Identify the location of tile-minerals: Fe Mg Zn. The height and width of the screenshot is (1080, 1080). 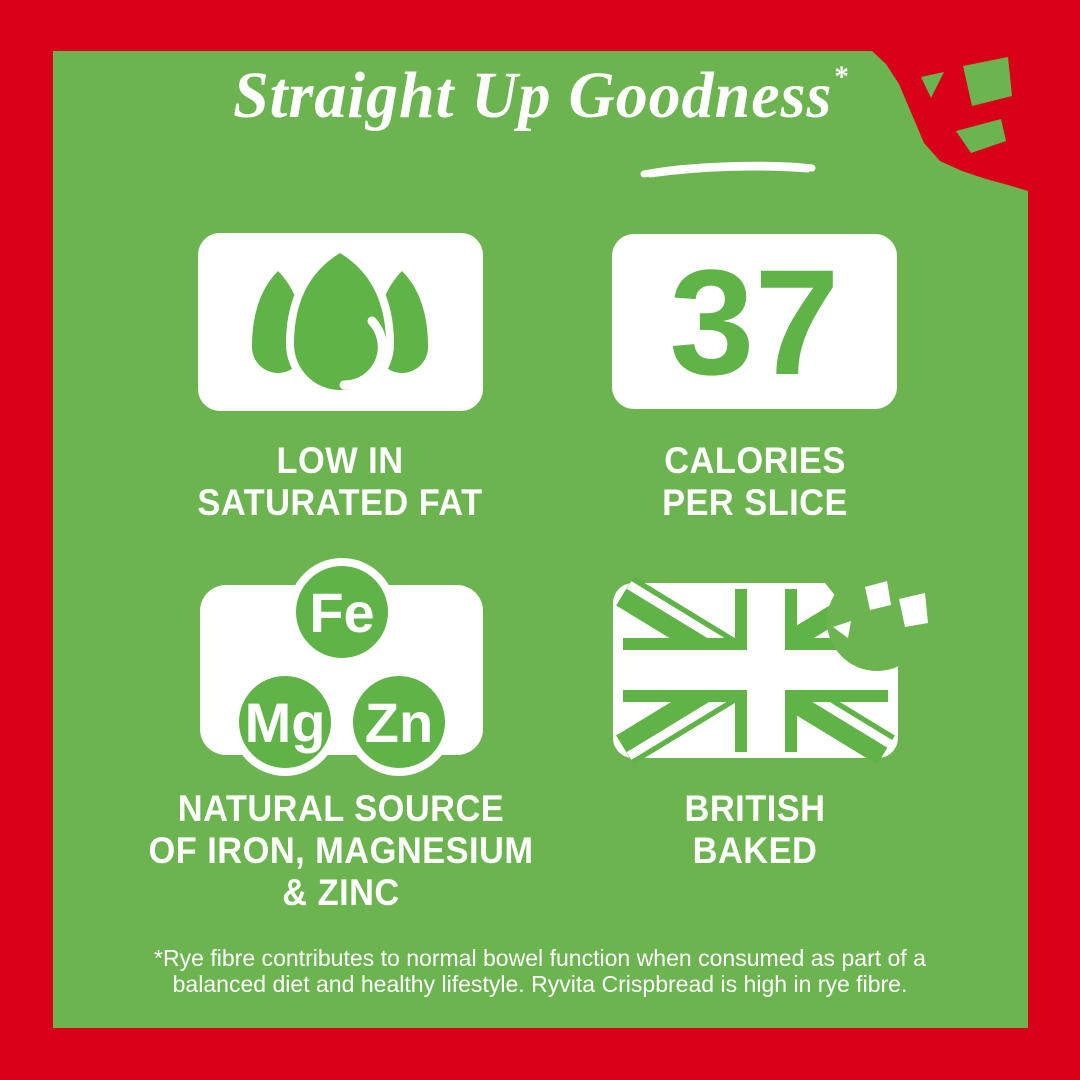
(341, 667).